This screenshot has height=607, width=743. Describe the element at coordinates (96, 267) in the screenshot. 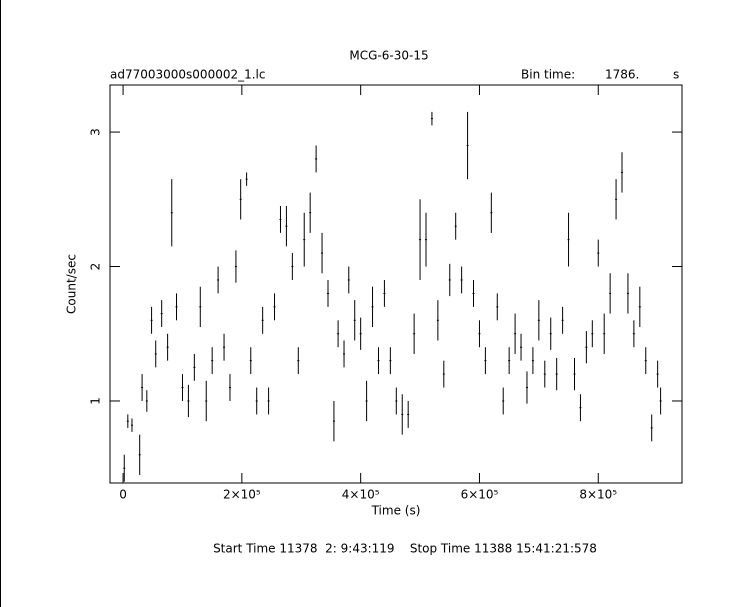

I see `y-tick-label: 2` at that location.